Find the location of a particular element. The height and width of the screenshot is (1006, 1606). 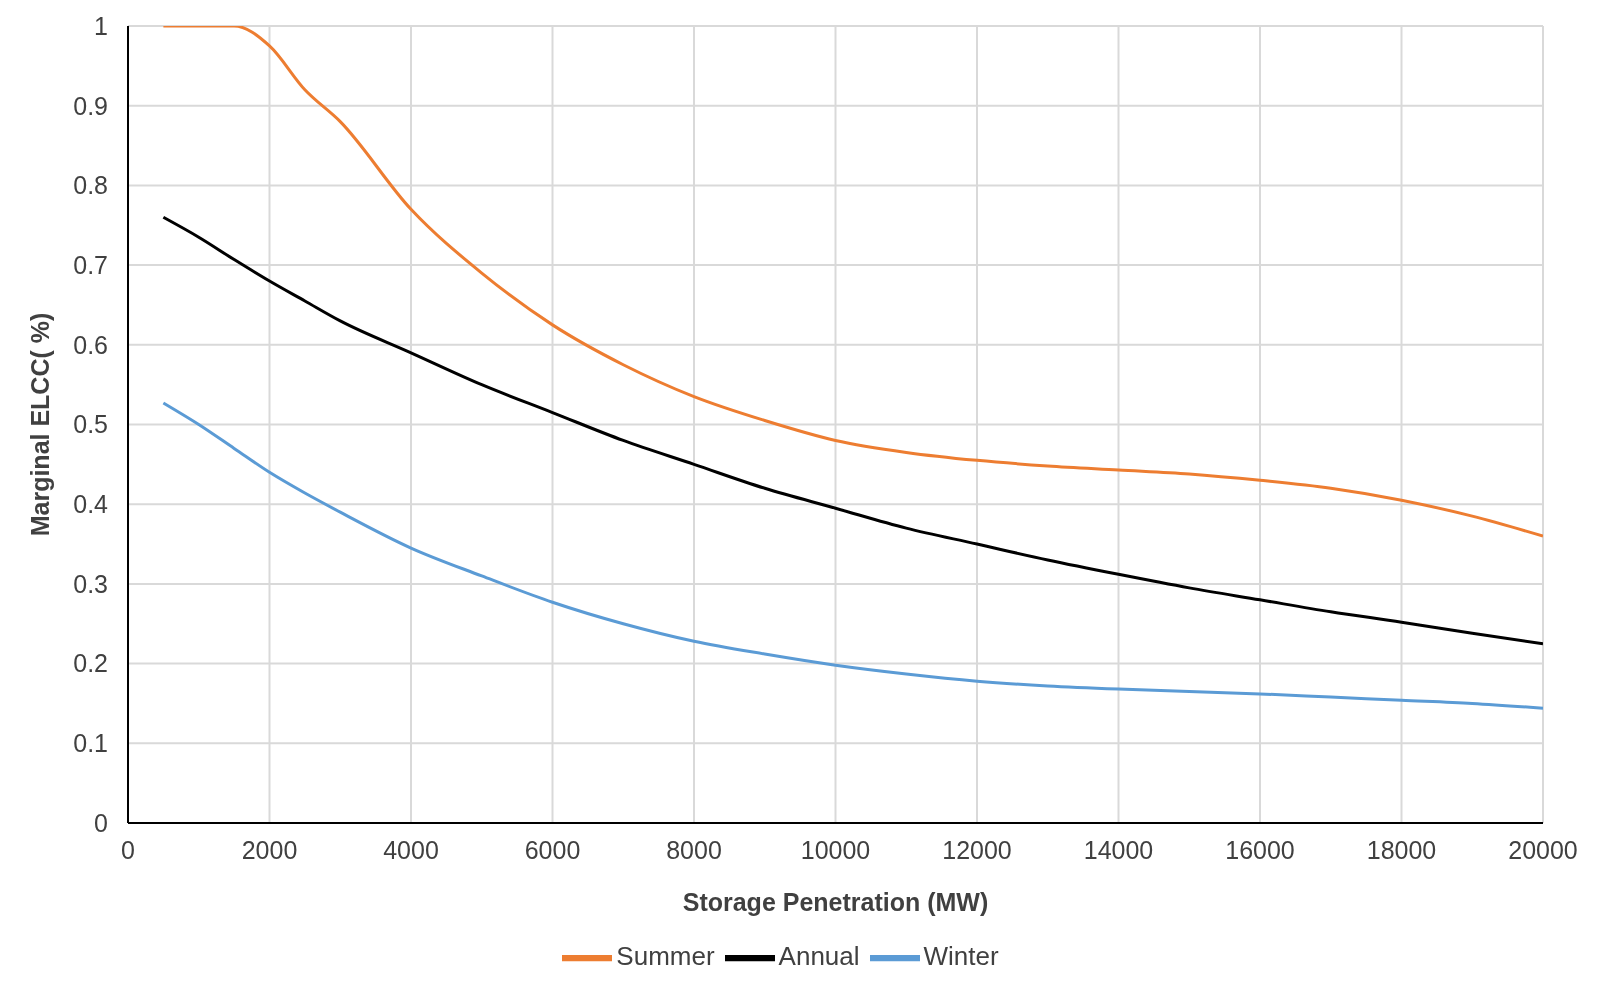

y-tick-label: 0.4 is located at coordinates (91, 504).